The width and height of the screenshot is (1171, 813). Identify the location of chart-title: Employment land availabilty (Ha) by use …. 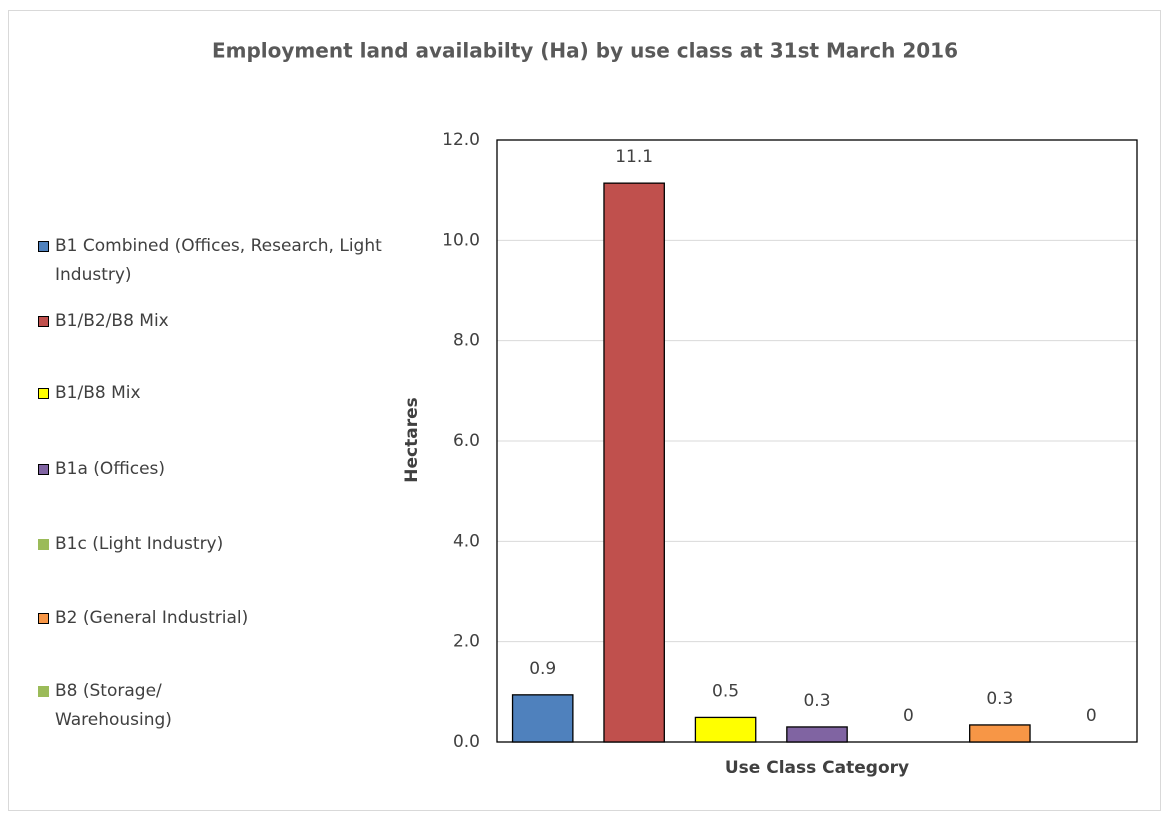
(585, 51).